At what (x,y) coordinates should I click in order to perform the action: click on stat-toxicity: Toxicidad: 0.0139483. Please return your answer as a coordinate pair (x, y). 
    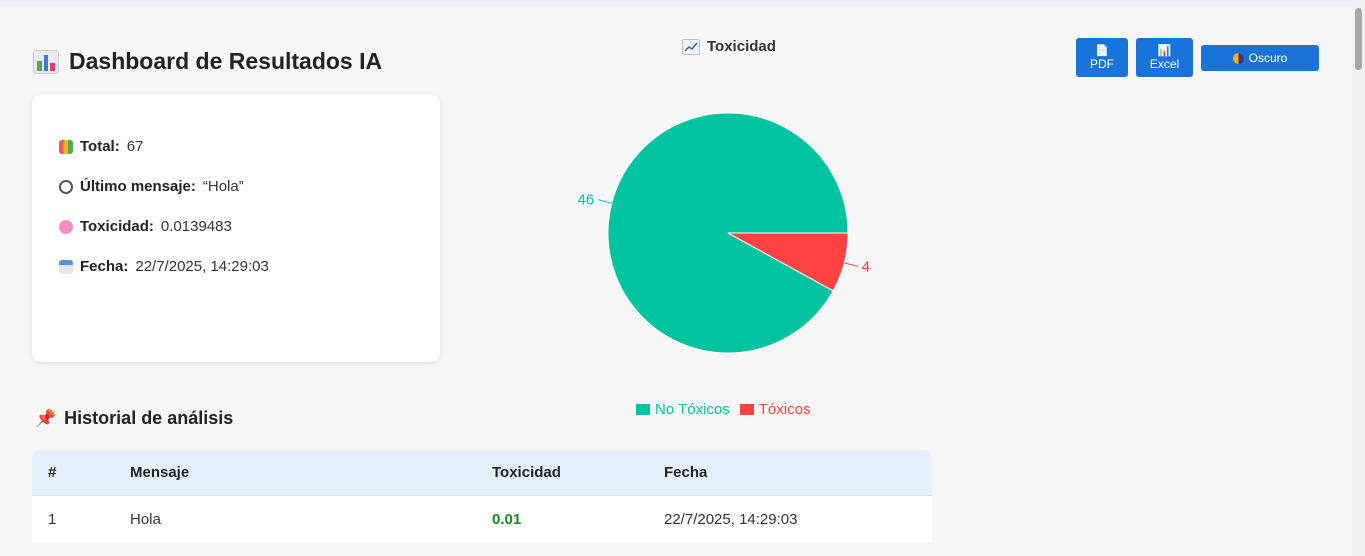
    Looking at the image, I should click on (145, 226).